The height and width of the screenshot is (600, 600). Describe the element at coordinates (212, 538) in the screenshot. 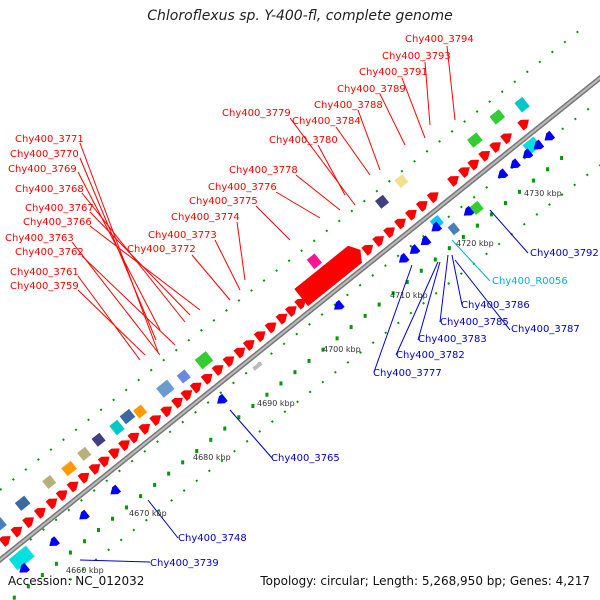

I see `gene-label-3748: Chy400_3748` at that location.